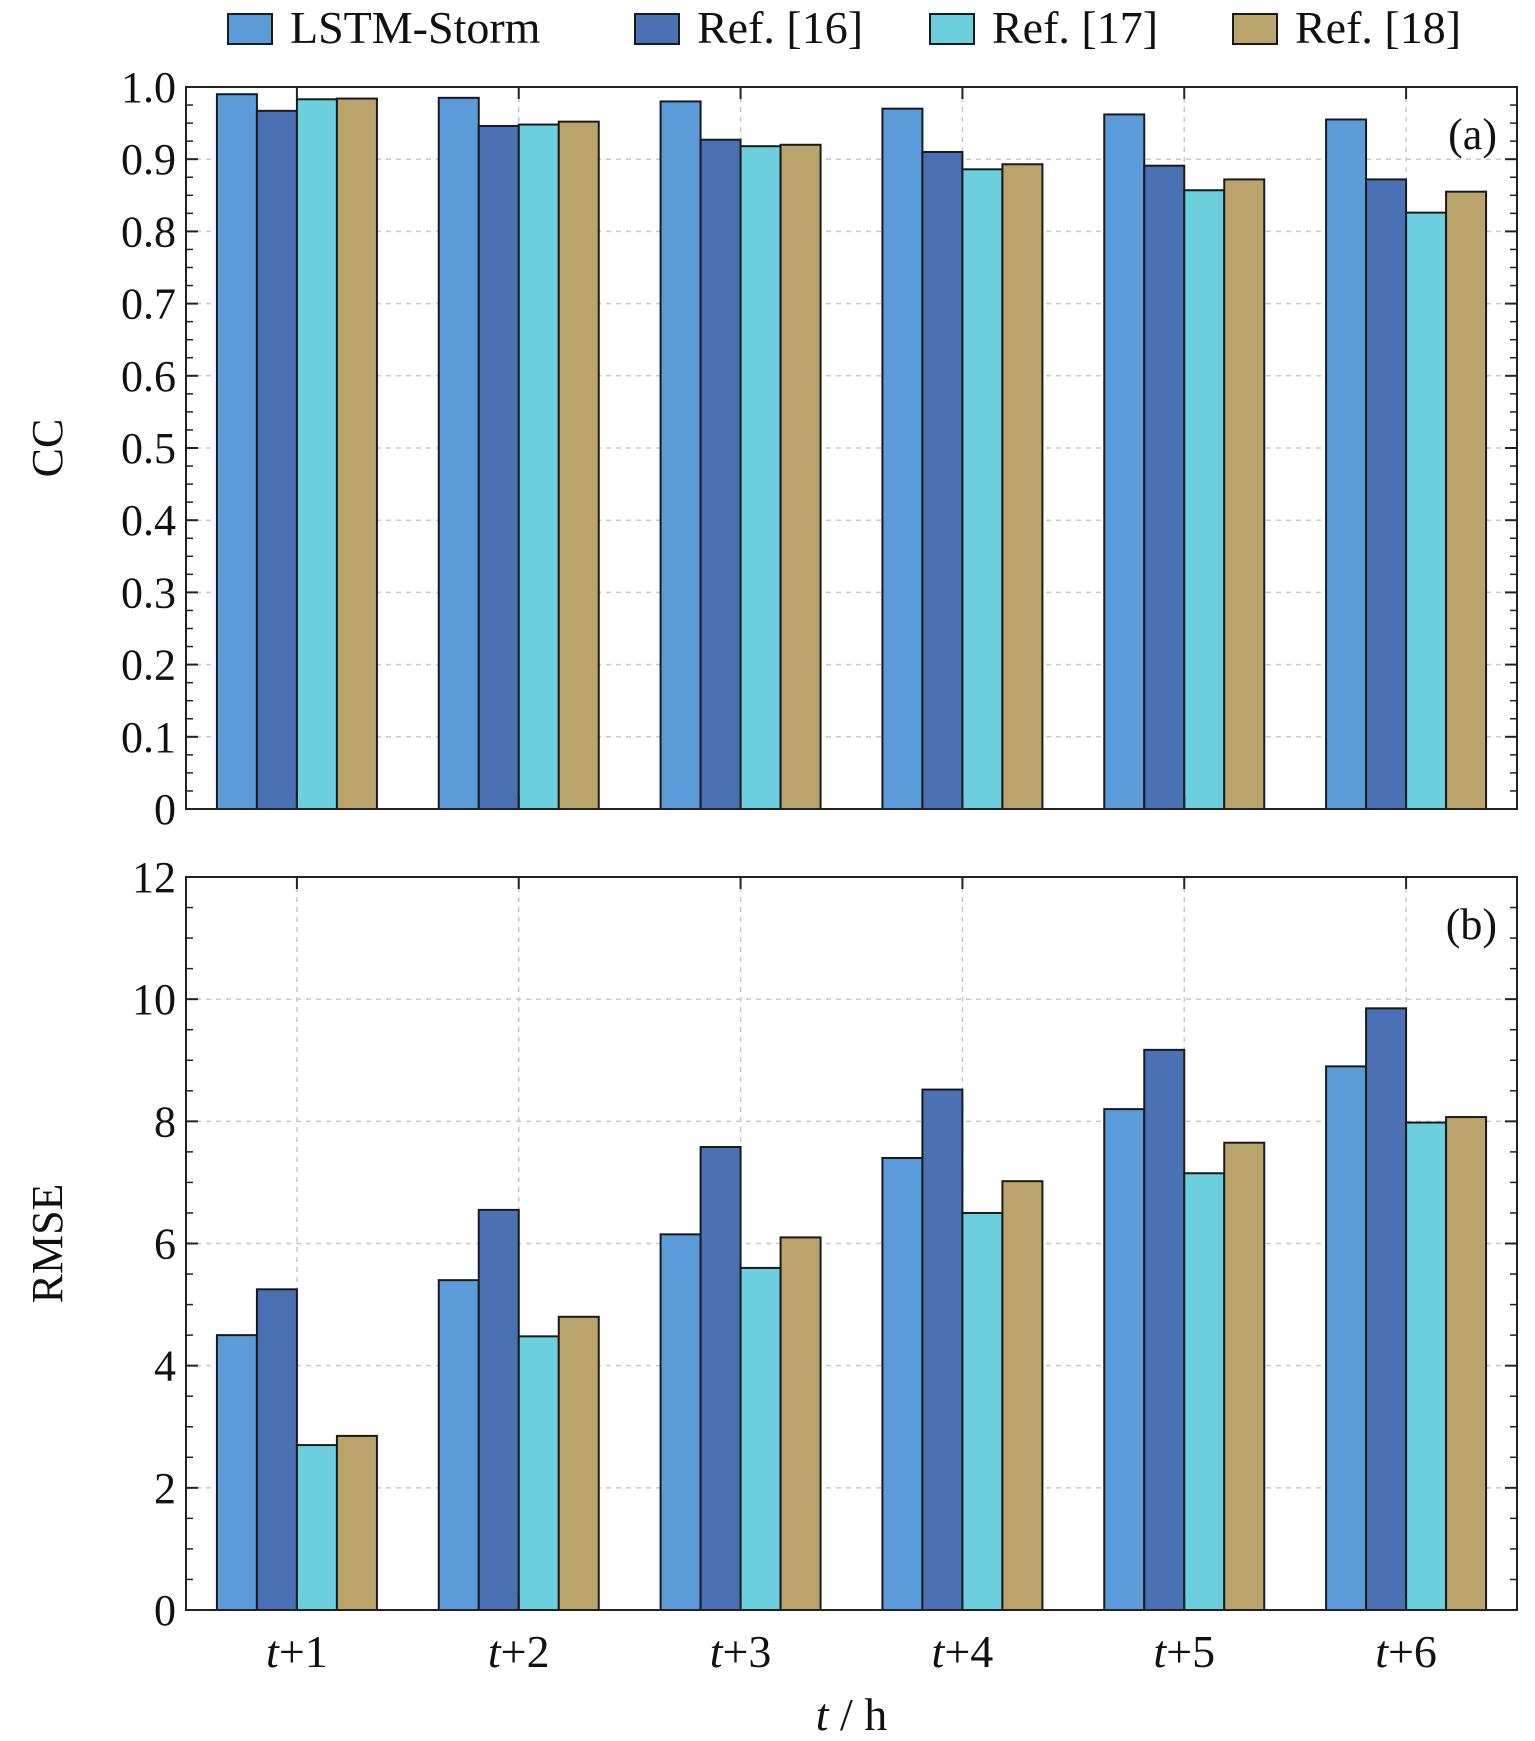  Describe the element at coordinates (297, 1651) in the screenshot. I see `x-tick-label: t+1` at that location.